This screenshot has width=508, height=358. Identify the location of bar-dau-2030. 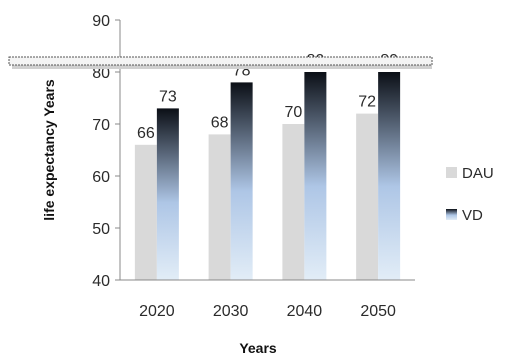
(219, 207).